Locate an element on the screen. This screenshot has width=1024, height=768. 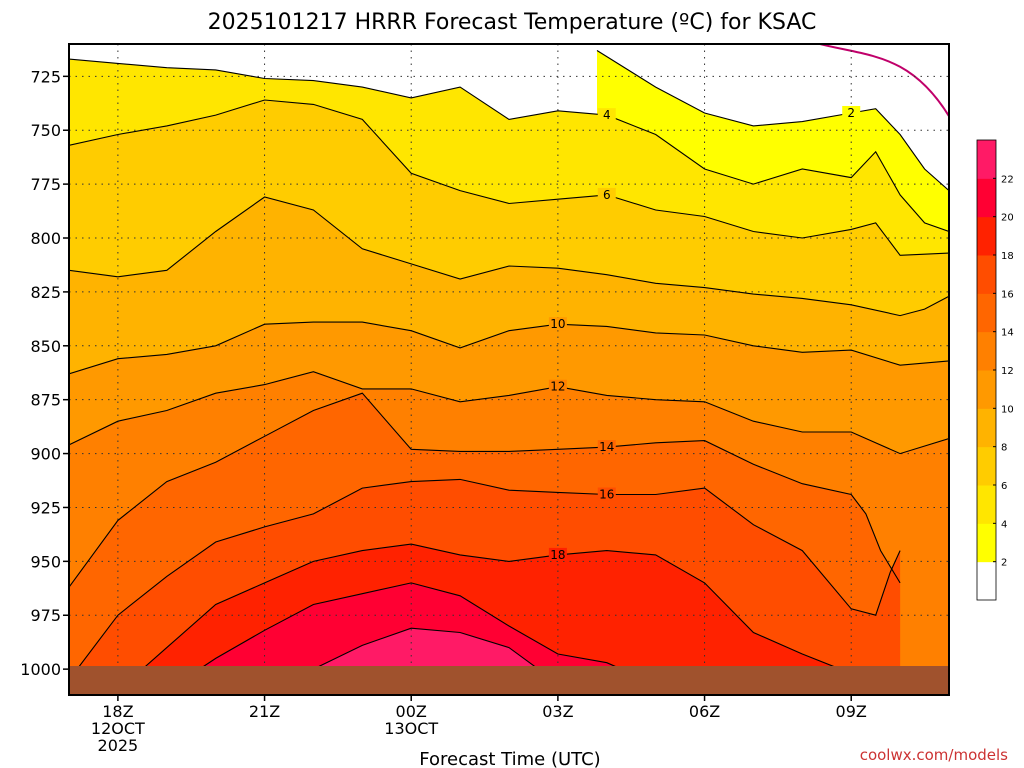
colorbar-label-16: 16 is located at coordinates (1007, 294).